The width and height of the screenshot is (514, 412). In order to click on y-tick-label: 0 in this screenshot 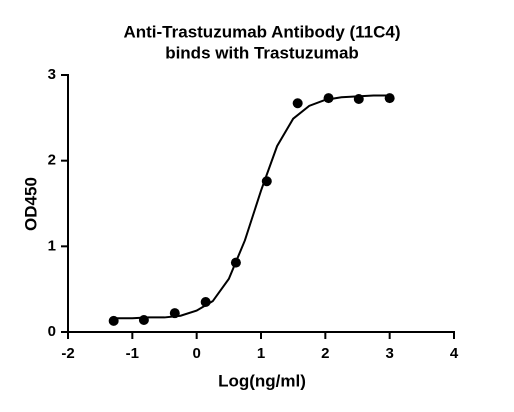, I will do `click(52, 331)`.